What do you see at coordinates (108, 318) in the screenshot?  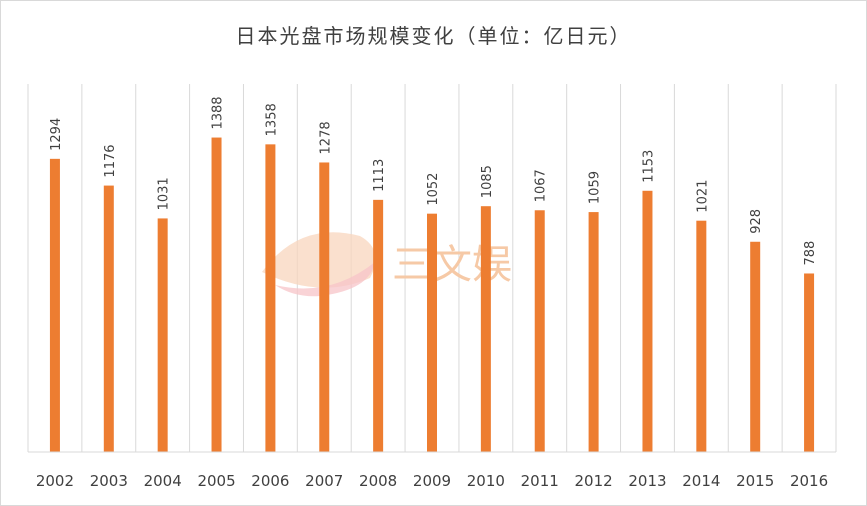 I see `bar-2003` at bounding box center [108, 318].